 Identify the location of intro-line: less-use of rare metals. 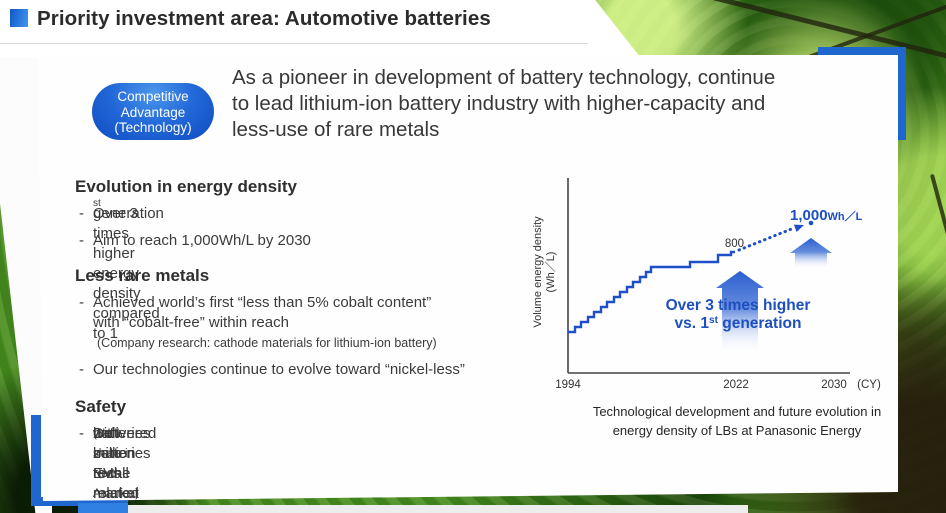
(336, 129).